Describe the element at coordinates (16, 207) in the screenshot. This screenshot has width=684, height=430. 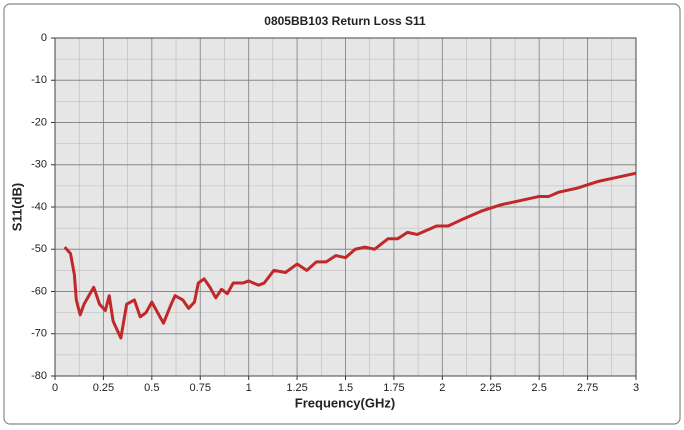
I see `y-axis-label: S11(dB)` at that location.